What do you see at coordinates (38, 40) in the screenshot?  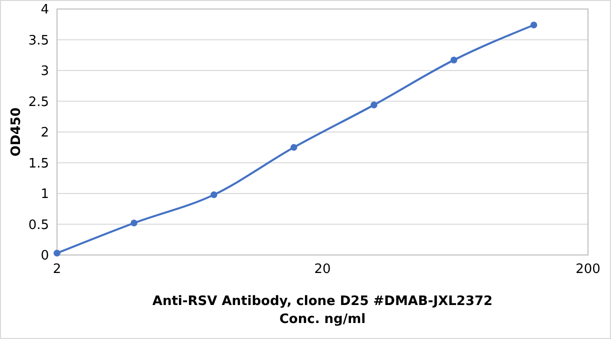 I see `y-tick-label: 3.5` at bounding box center [38, 40].